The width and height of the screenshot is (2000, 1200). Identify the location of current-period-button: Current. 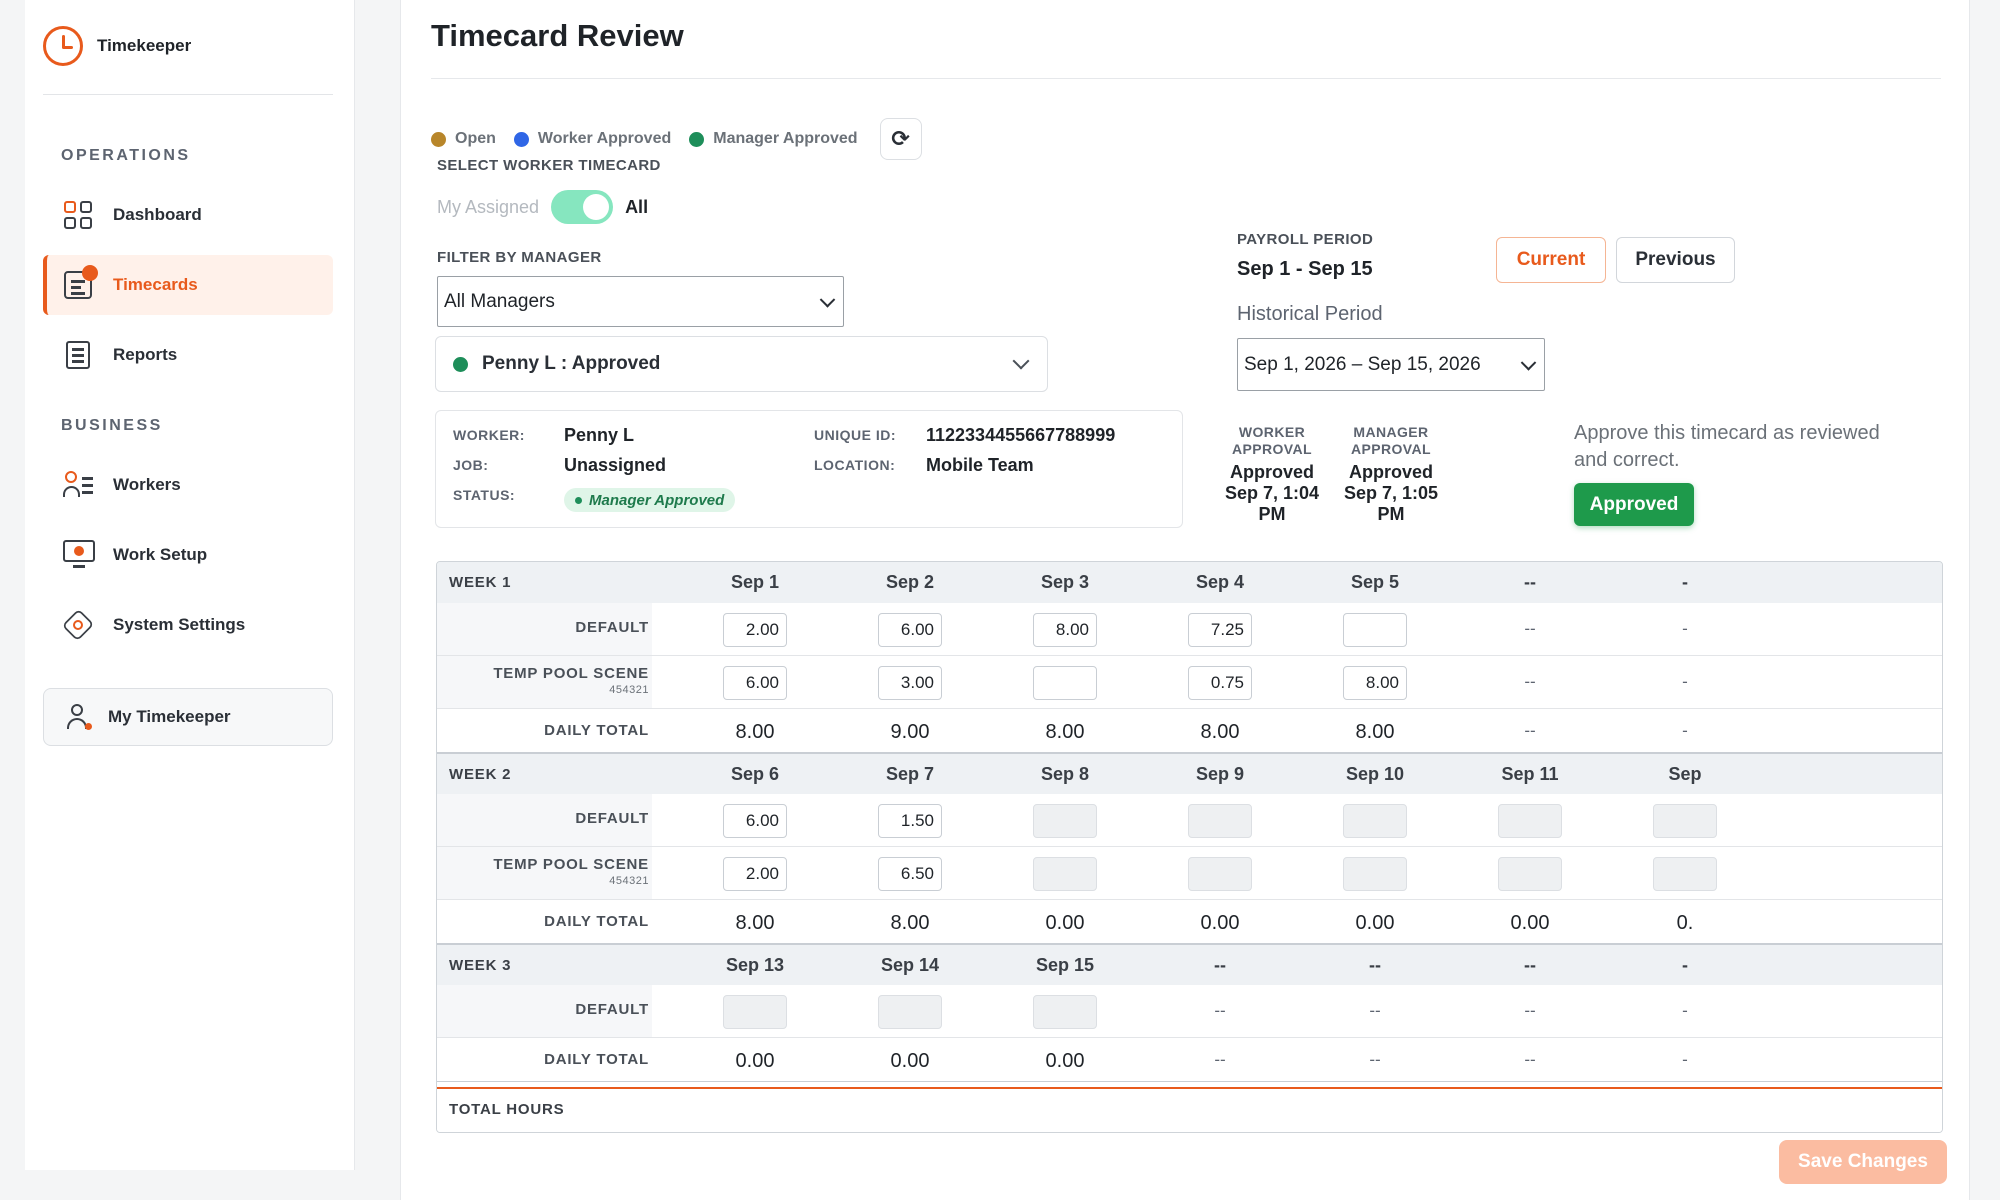
(1551, 260).